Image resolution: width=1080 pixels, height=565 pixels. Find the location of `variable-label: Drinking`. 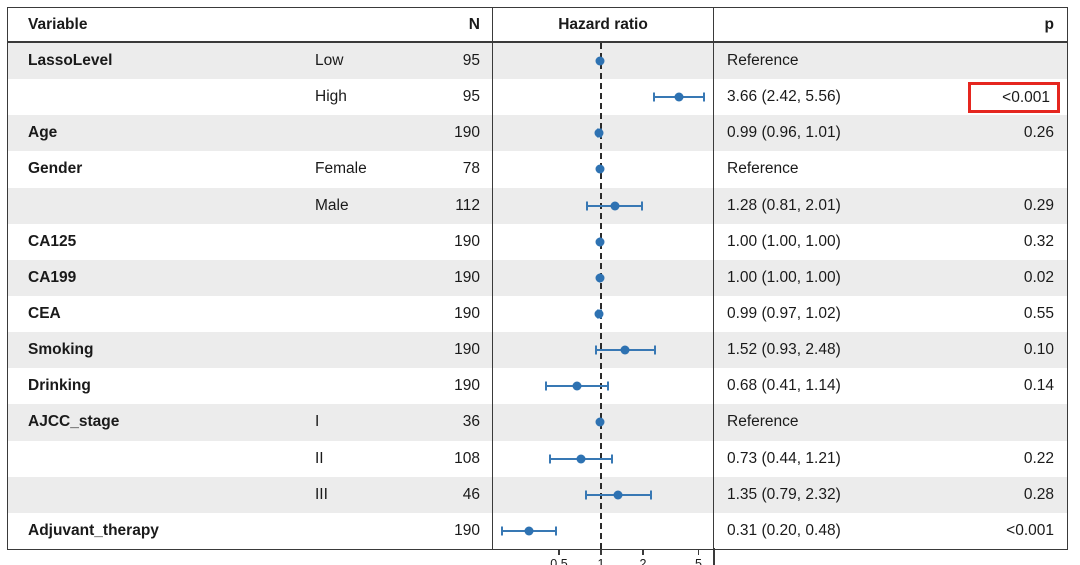

variable-label: Drinking is located at coordinates (59, 386).